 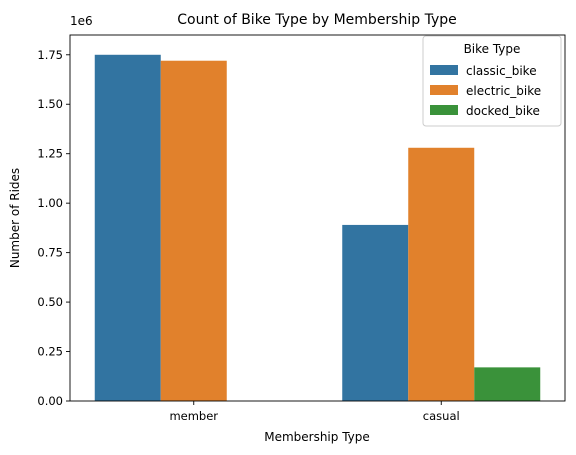 What do you see at coordinates (507, 384) in the screenshot?
I see `bar-docked_bike-casual` at bounding box center [507, 384].